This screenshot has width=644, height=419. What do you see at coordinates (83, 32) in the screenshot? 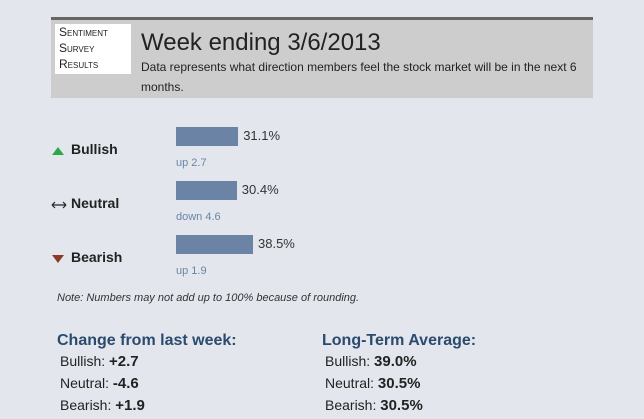
I see `logo-line: Sentiment` at bounding box center [83, 32].